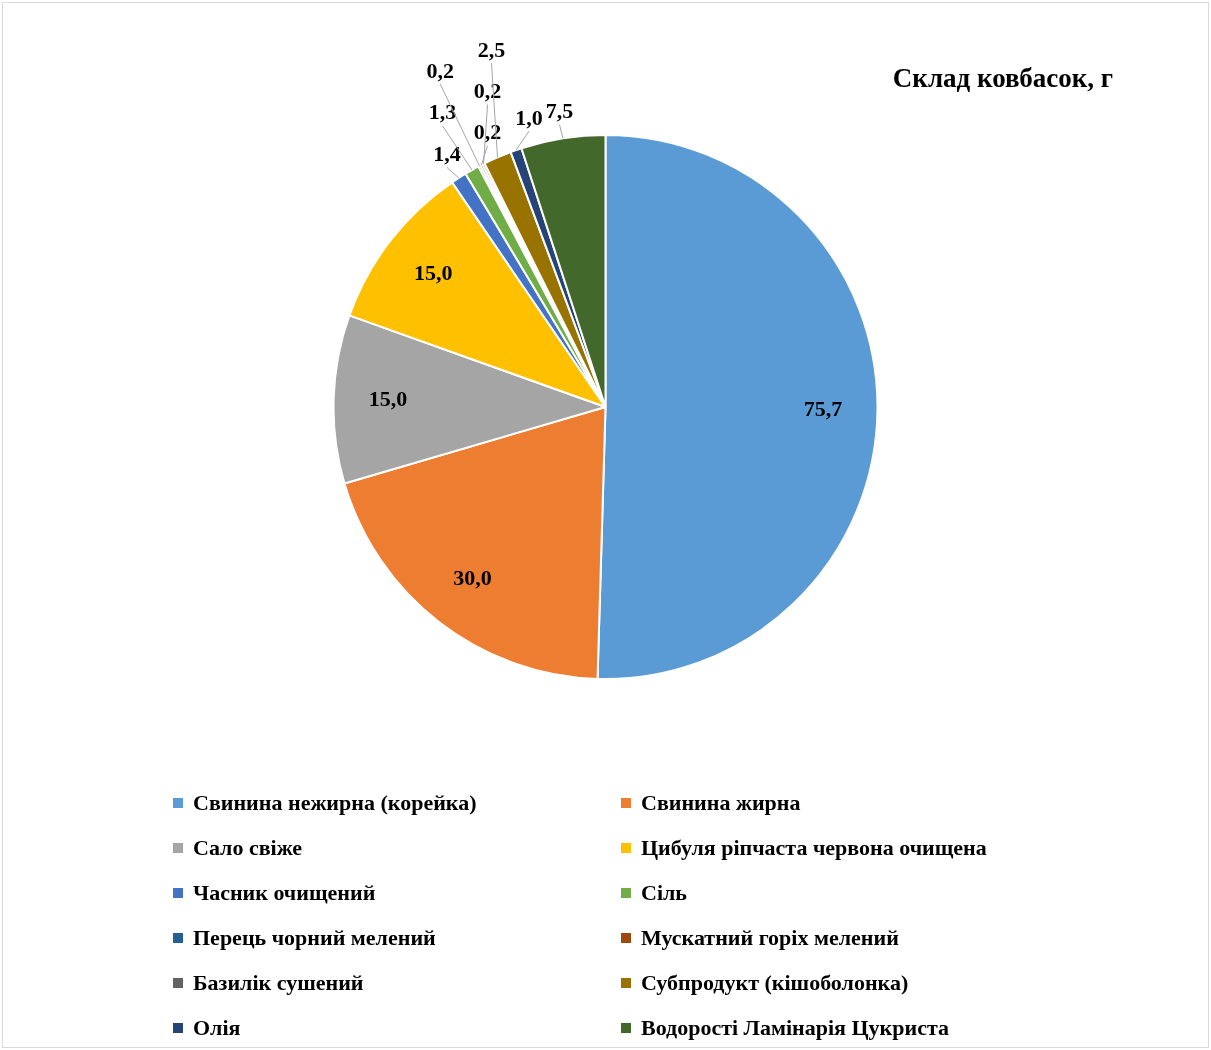 The height and width of the screenshot is (1050, 1211). Describe the element at coordinates (1002, 78) in the screenshot. I see `text: Склад ковбасок, г` at that location.